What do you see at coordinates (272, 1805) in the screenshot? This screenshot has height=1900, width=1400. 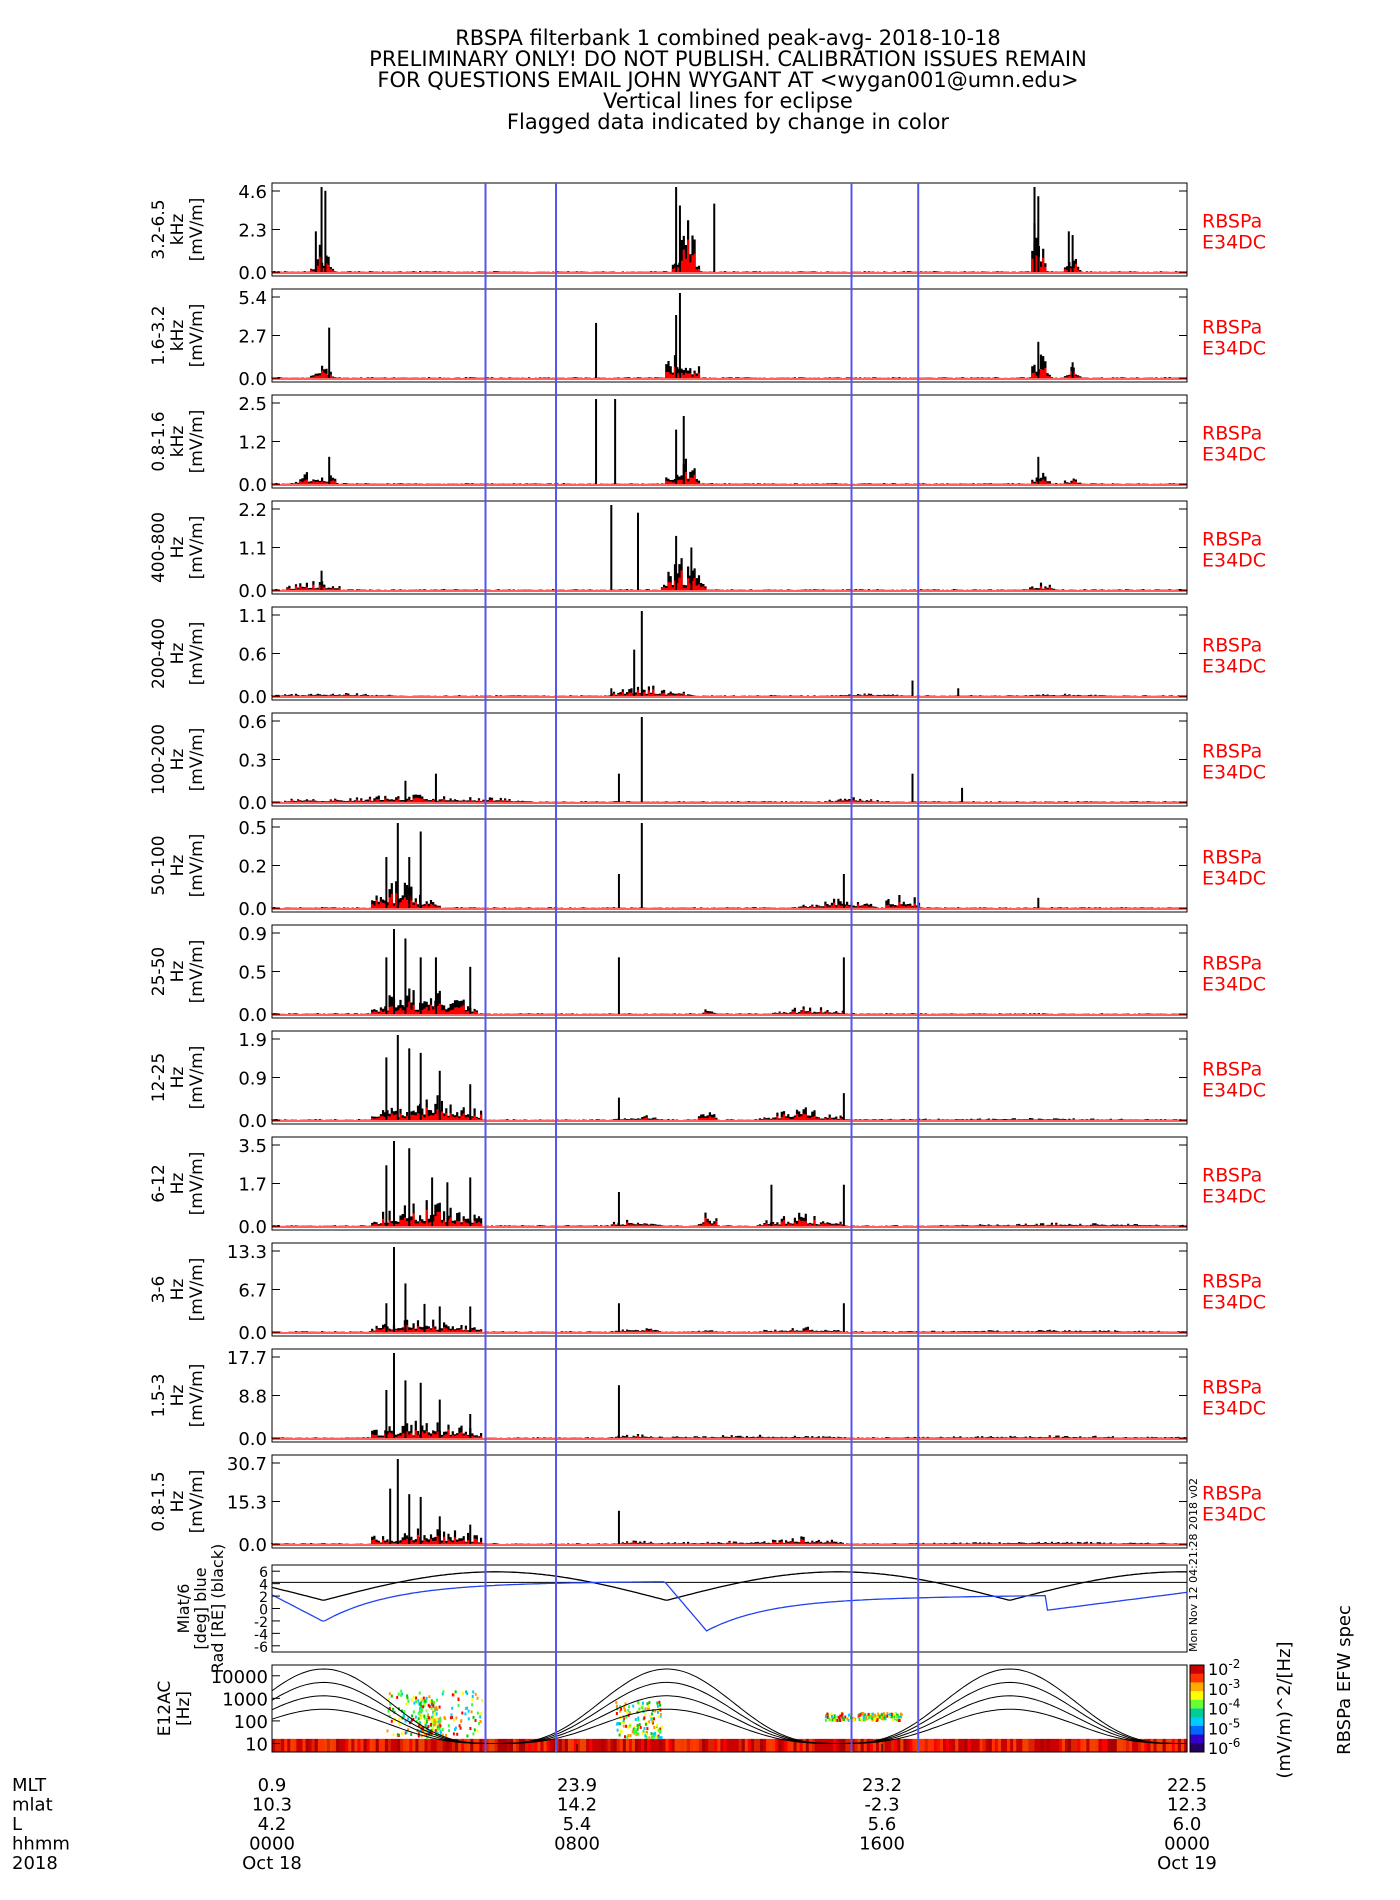 I see `x-tick-label: 10.3` at bounding box center [272, 1805].